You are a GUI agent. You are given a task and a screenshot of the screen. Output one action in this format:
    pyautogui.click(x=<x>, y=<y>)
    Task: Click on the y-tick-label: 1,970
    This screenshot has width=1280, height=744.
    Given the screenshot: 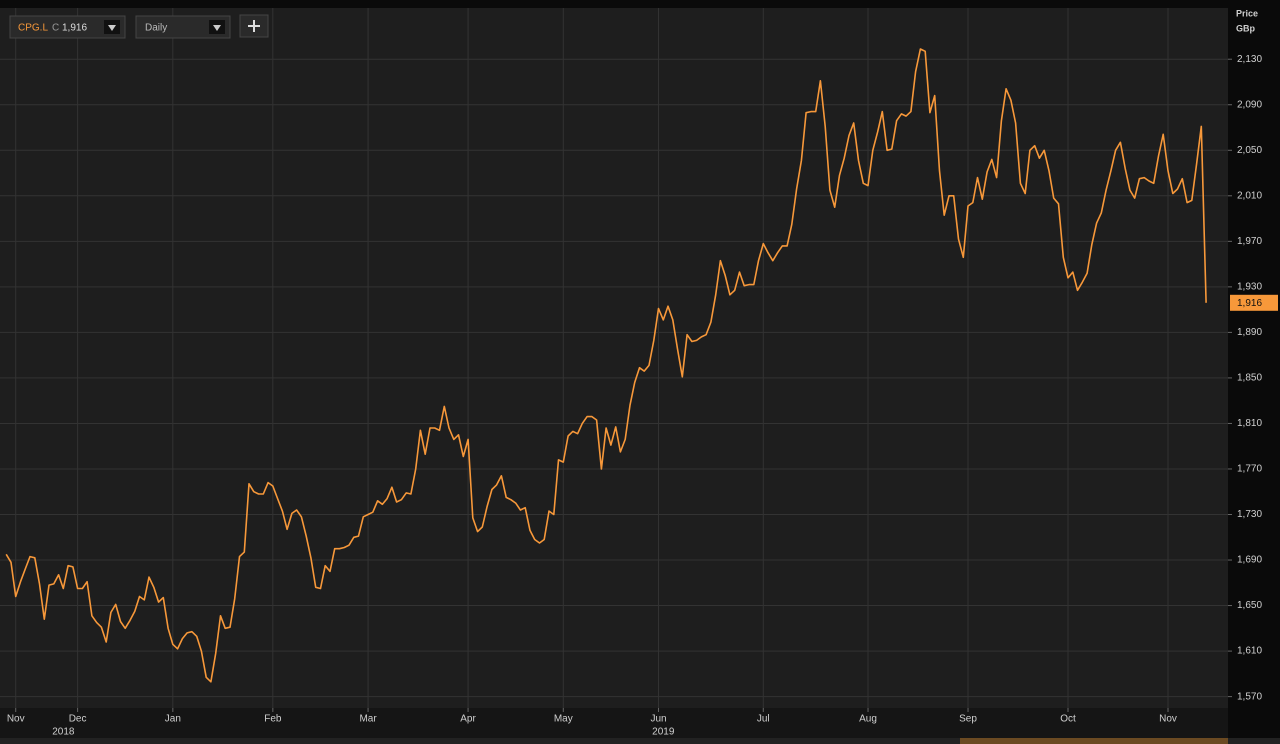 What is the action you would take?
    pyautogui.click(x=1249, y=241)
    